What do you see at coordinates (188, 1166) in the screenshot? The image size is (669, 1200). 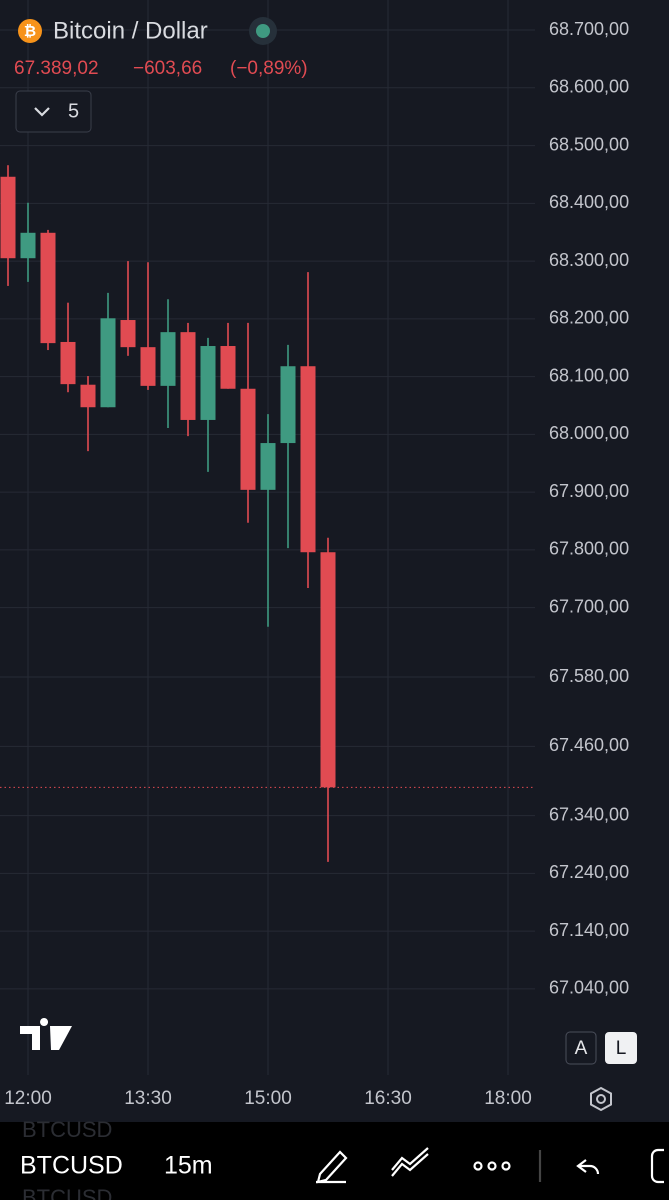 I see `toolbar-interval: 15m` at bounding box center [188, 1166].